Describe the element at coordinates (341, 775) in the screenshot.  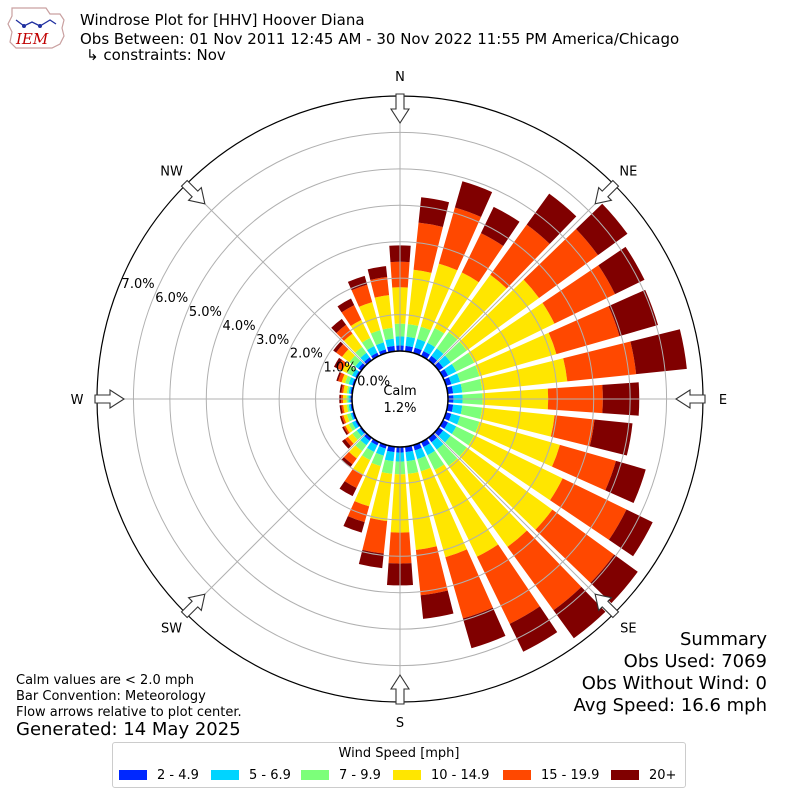
I see `legend-item: 7 - 9.9` at that location.